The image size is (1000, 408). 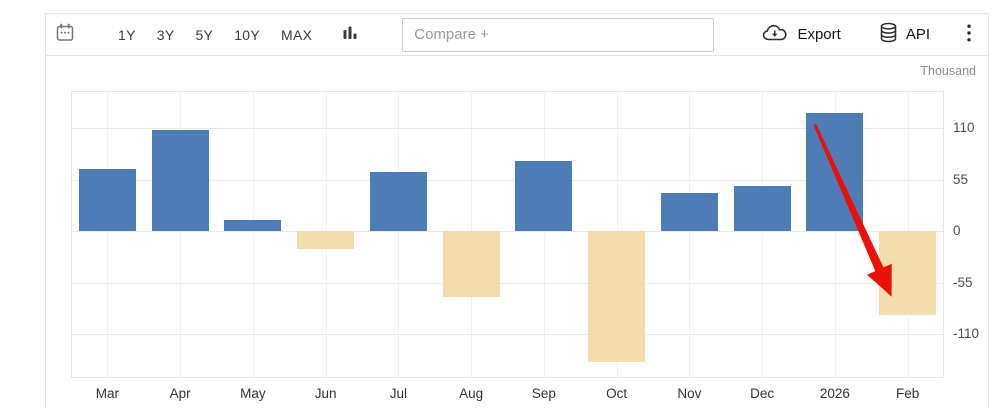 I want to click on kebab-menu-icon, so click(x=969, y=34).